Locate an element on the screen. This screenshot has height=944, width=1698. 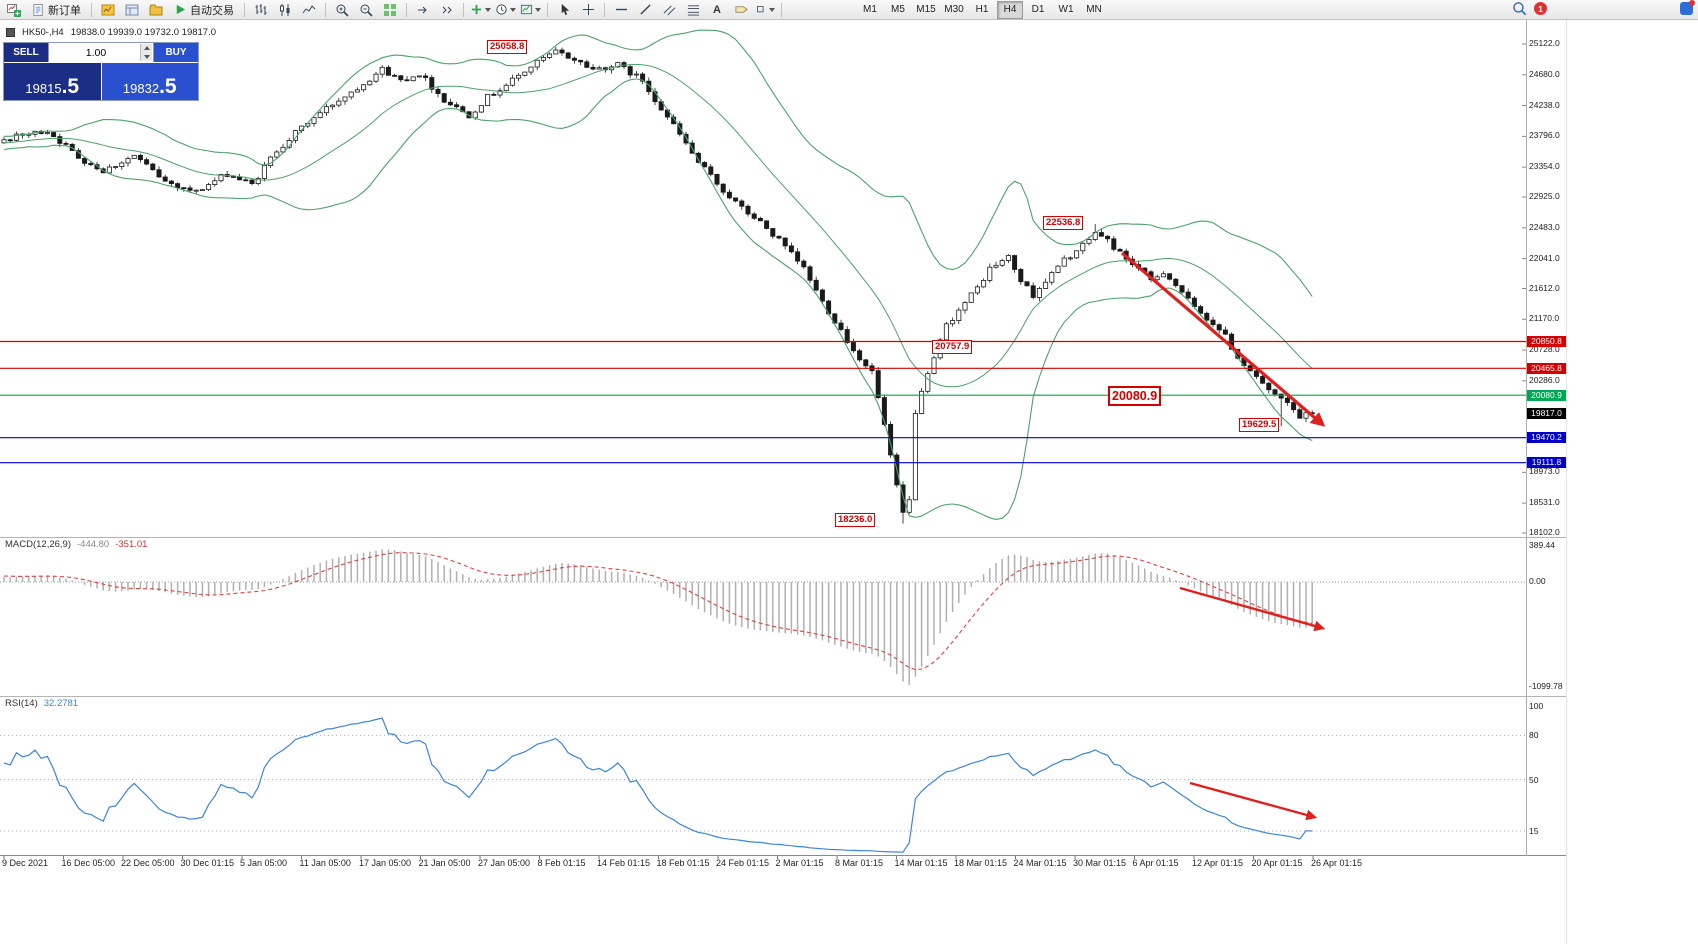
time-axis-border is located at coordinates (783, 855).